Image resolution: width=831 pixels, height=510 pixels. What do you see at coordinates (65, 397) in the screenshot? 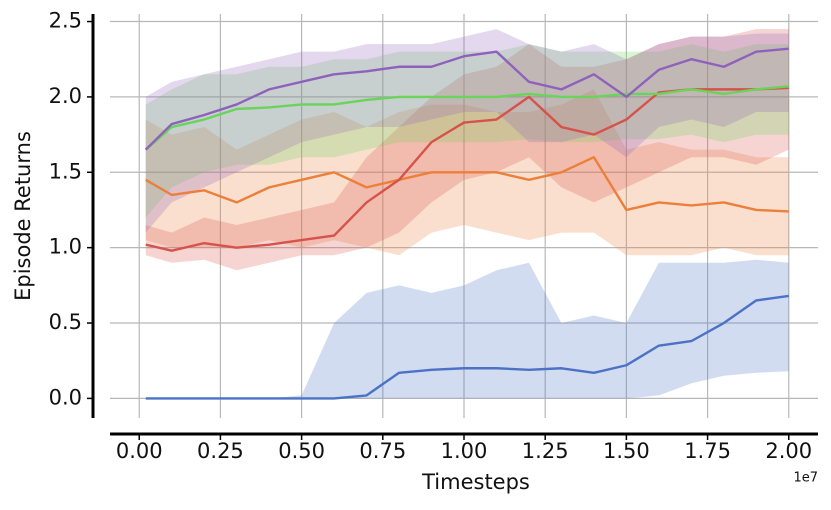
I see `y-tick-label: 0.0` at bounding box center [65, 397].